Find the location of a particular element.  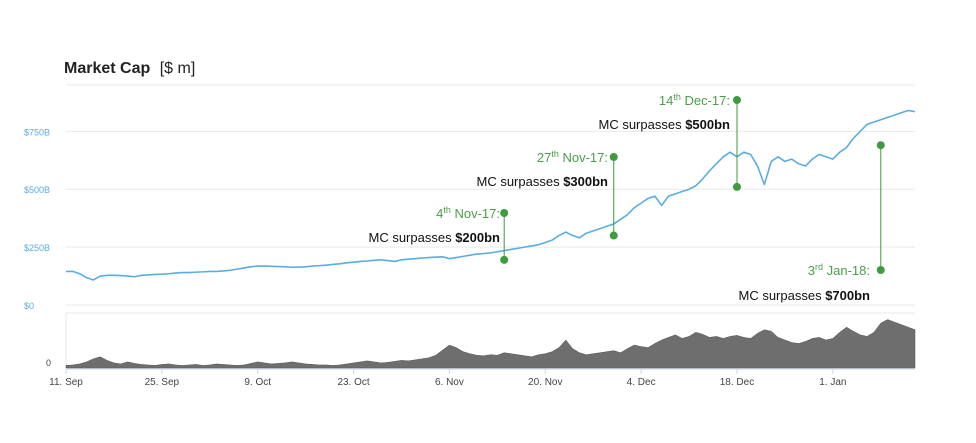

annotation-text: MC surpasses $700bn is located at coordinates (804, 295).